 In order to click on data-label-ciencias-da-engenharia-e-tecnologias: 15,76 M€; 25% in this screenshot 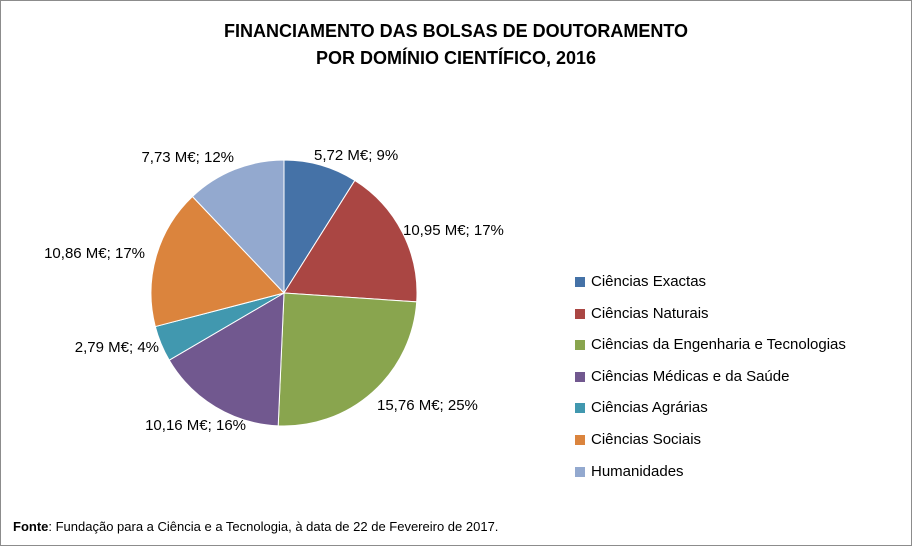, I will do `click(427, 405)`.